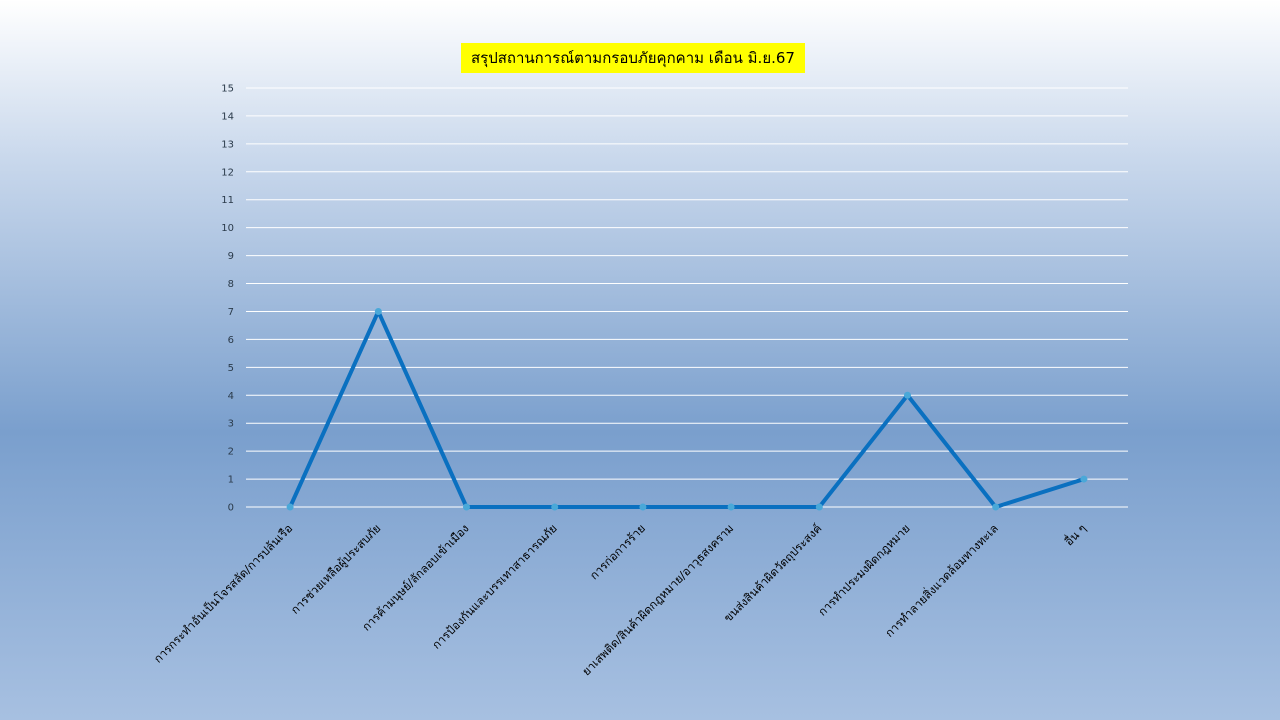  What do you see at coordinates (617, 551) in the screenshot?
I see `x-tick-label: การก่อการร้าย` at bounding box center [617, 551].